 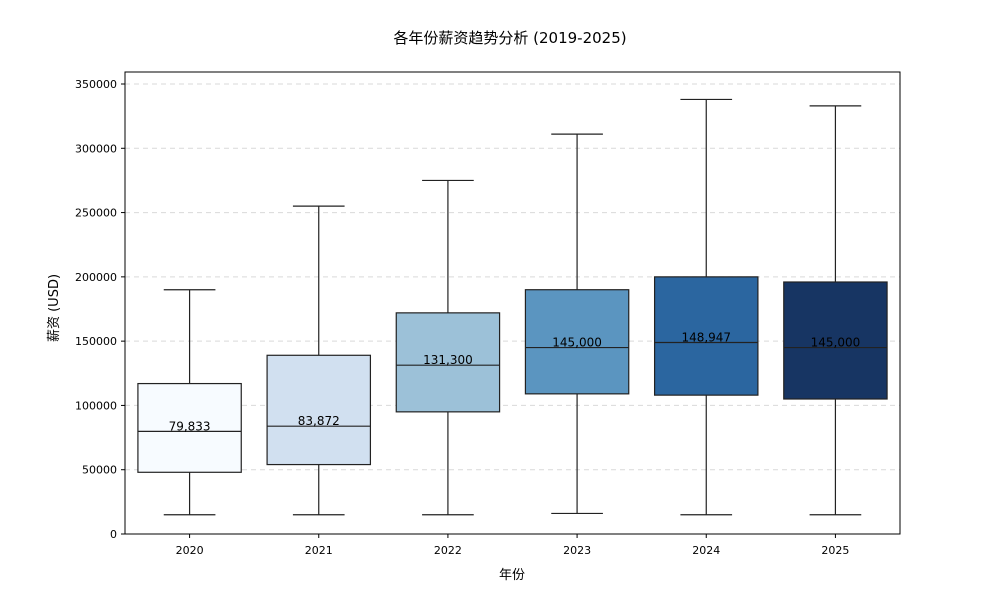 What do you see at coordinates (509, 38) in the screenshot?
I see `chart-title: 各年份薪资趋势分析 (2019-2025)` at bounding box center [509, 38].